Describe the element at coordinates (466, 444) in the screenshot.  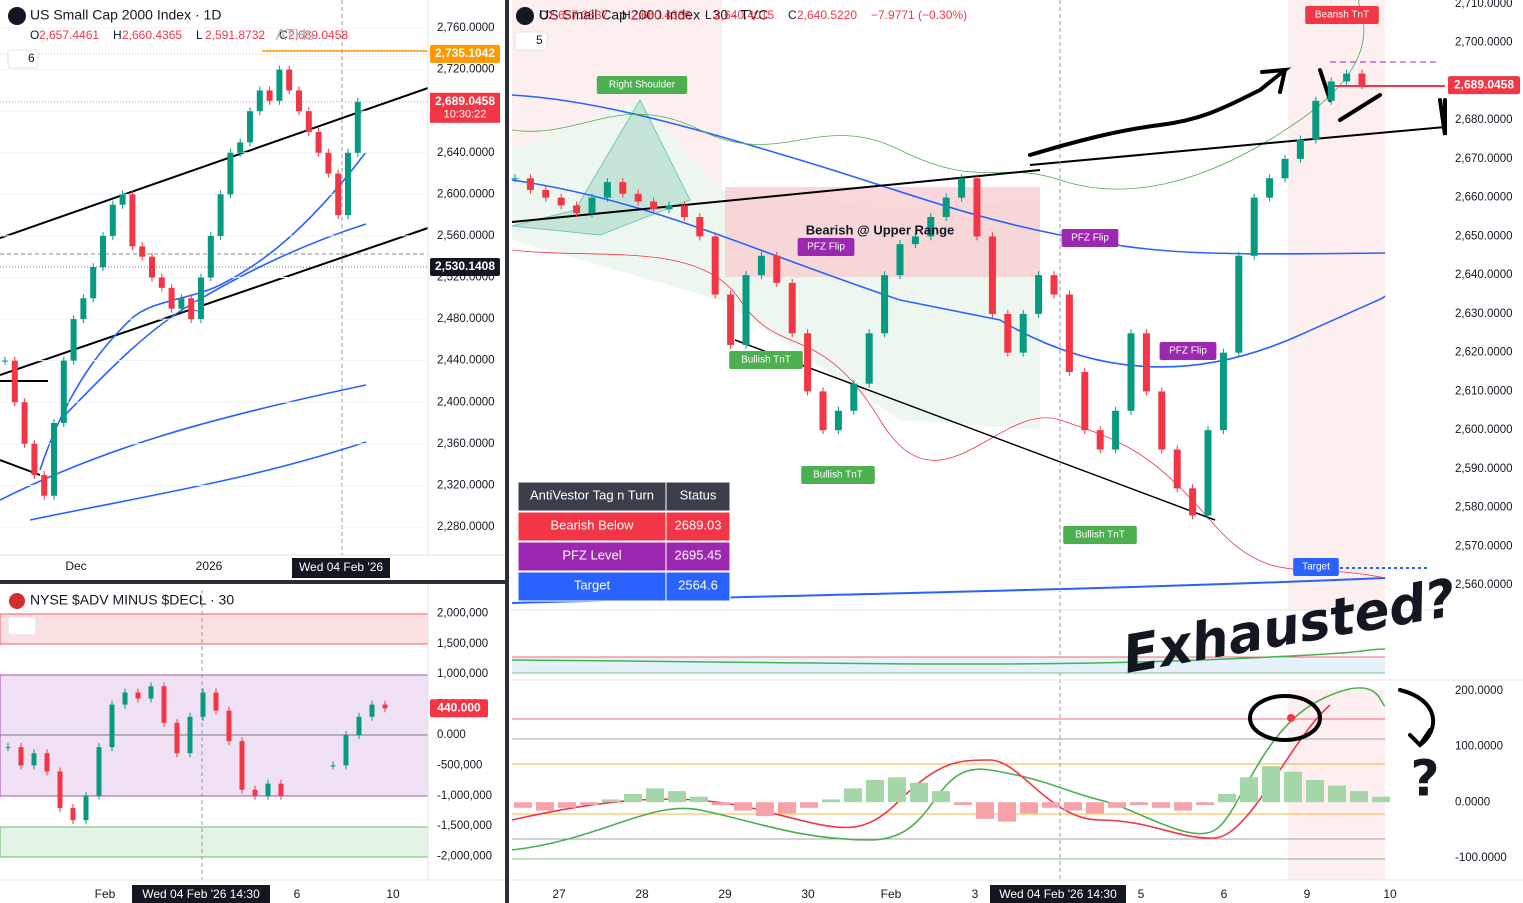
I see `y-tick-label: 2,360.0000` at that location.